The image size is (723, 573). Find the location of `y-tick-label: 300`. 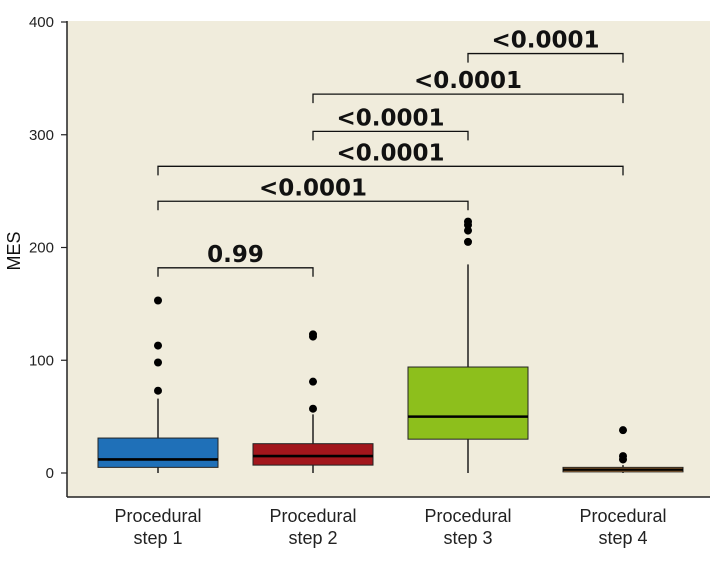

y-tick-label: 300 is located at coordinates (41, 135).